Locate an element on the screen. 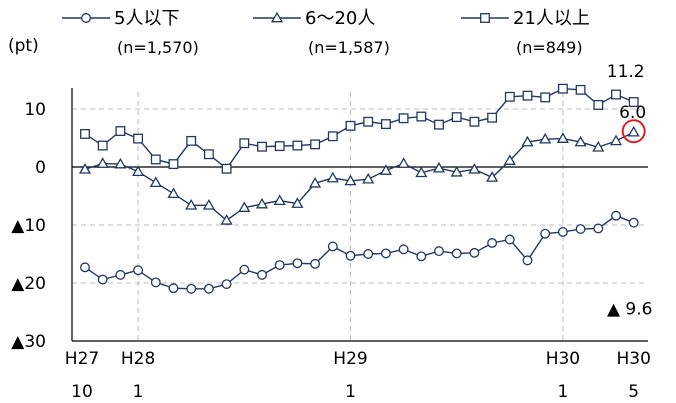 Image resolution: width=676 pixels, height=403 pixels. y-tick-label: ▲10 is located at coordinates (28, 226).